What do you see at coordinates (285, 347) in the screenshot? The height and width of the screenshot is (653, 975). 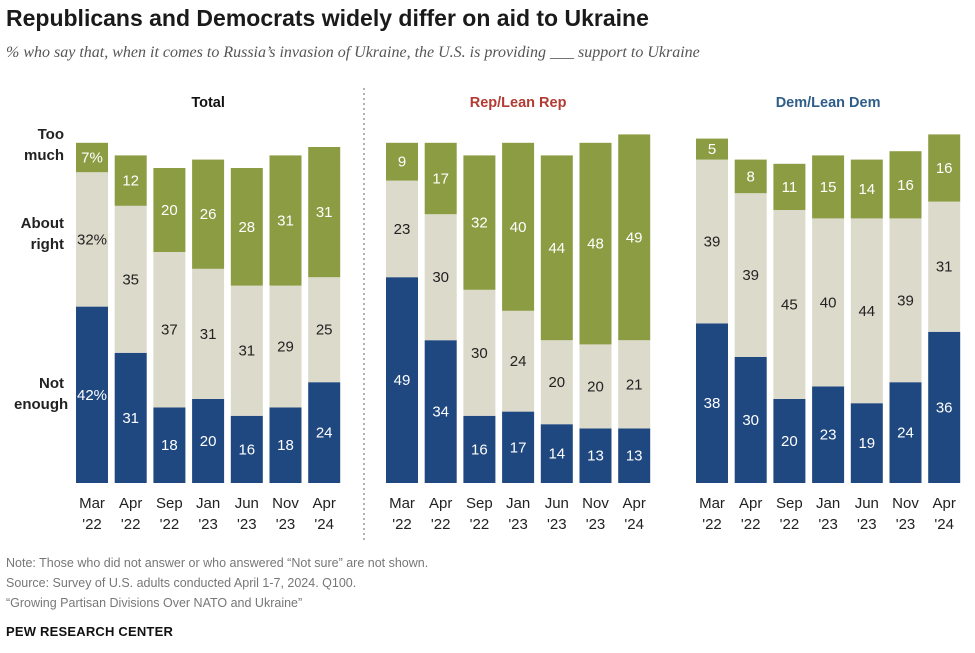 I see `label-about-right: 29` at bounding box center [285, 347].